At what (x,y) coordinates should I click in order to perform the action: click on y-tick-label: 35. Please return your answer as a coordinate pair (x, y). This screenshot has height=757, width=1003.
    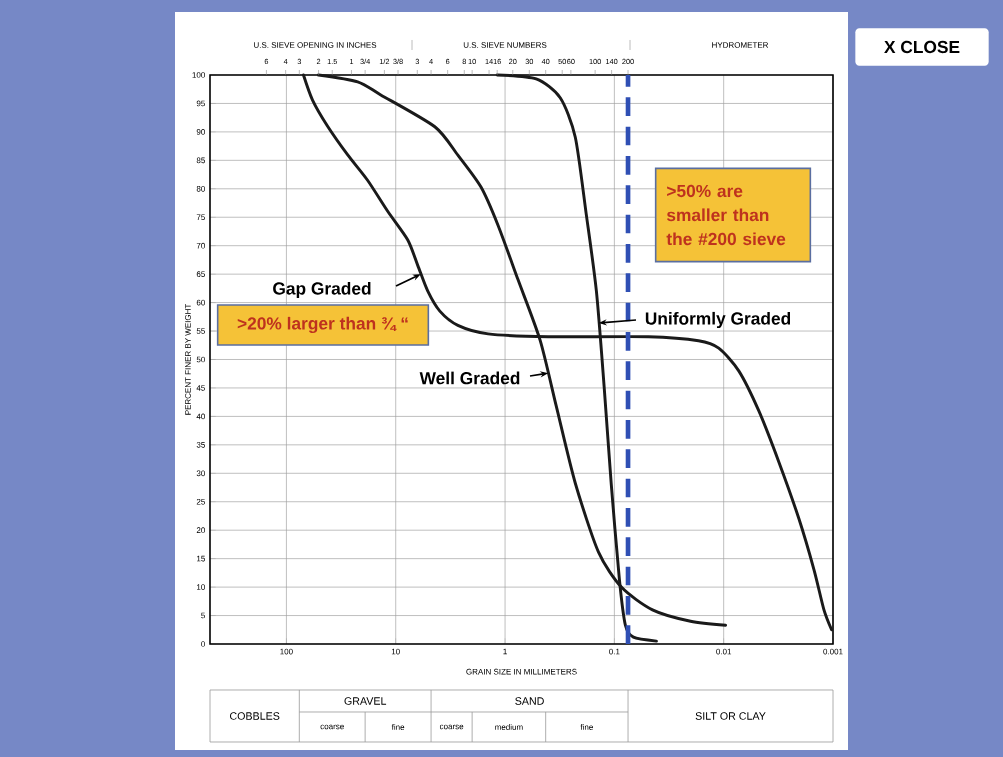
    Looking at the image, I should click on (200, 445).